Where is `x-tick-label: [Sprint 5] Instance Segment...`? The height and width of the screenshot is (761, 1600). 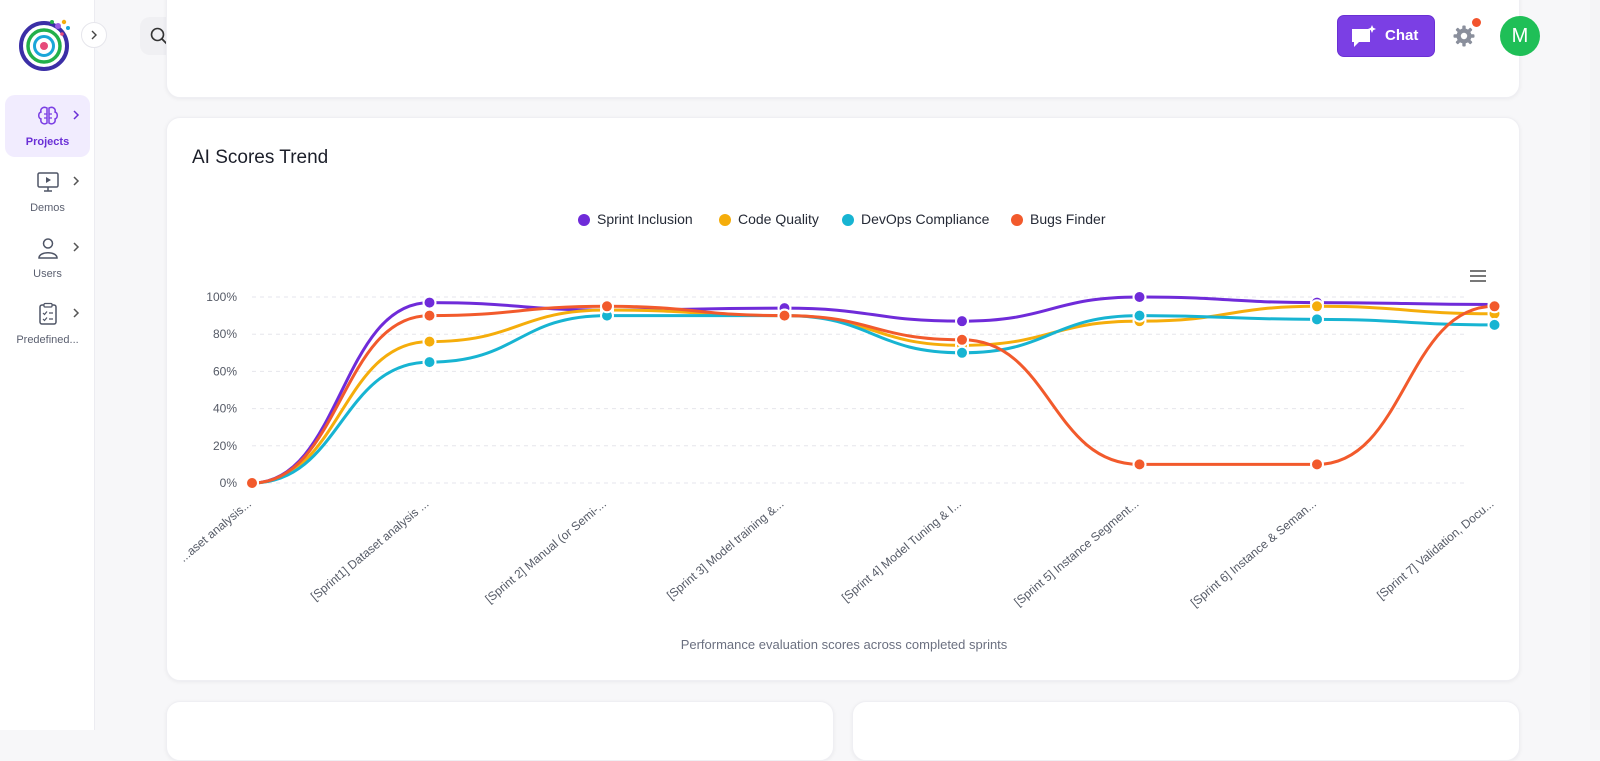 x-tick-label: [Sprint 5] Instance Segment... is located at coordinates (1076, 553).